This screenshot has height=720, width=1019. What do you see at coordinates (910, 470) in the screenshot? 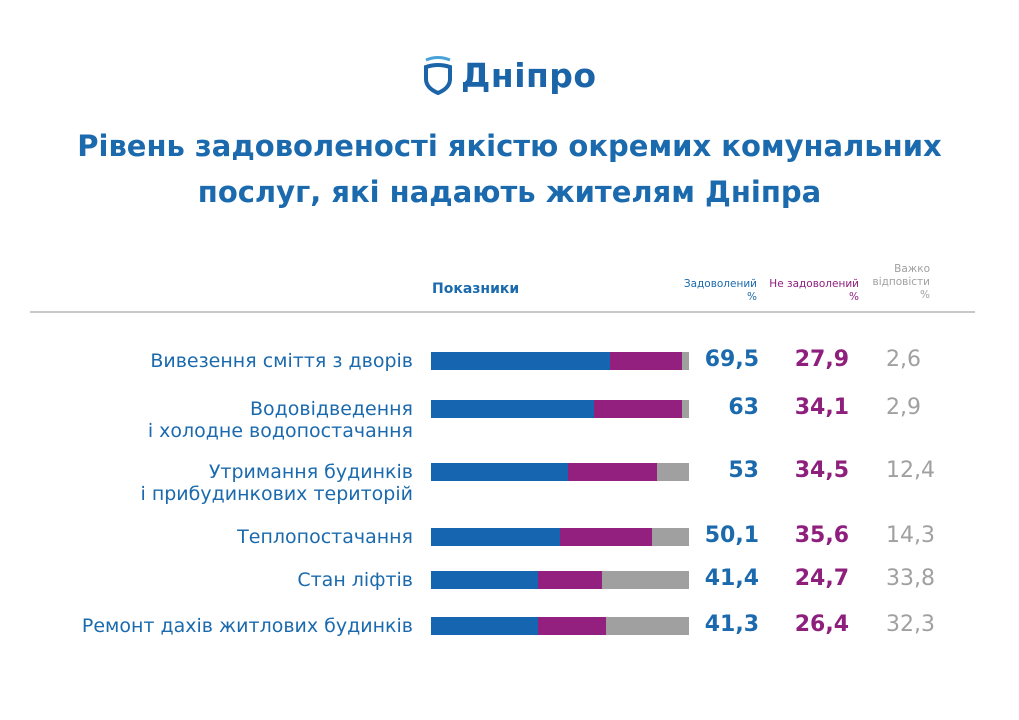
I see `data-label: 12,4` at bounding box center [910, 470].